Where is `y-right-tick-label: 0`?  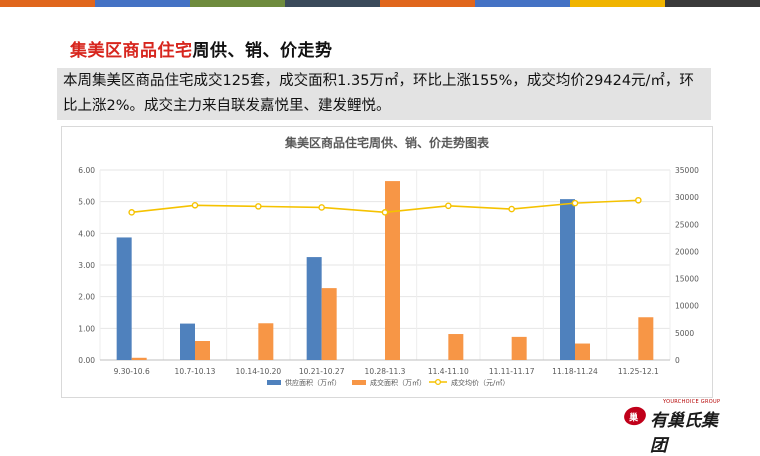
y-right-tick-label: 0 is located at coordinates (677, 360).